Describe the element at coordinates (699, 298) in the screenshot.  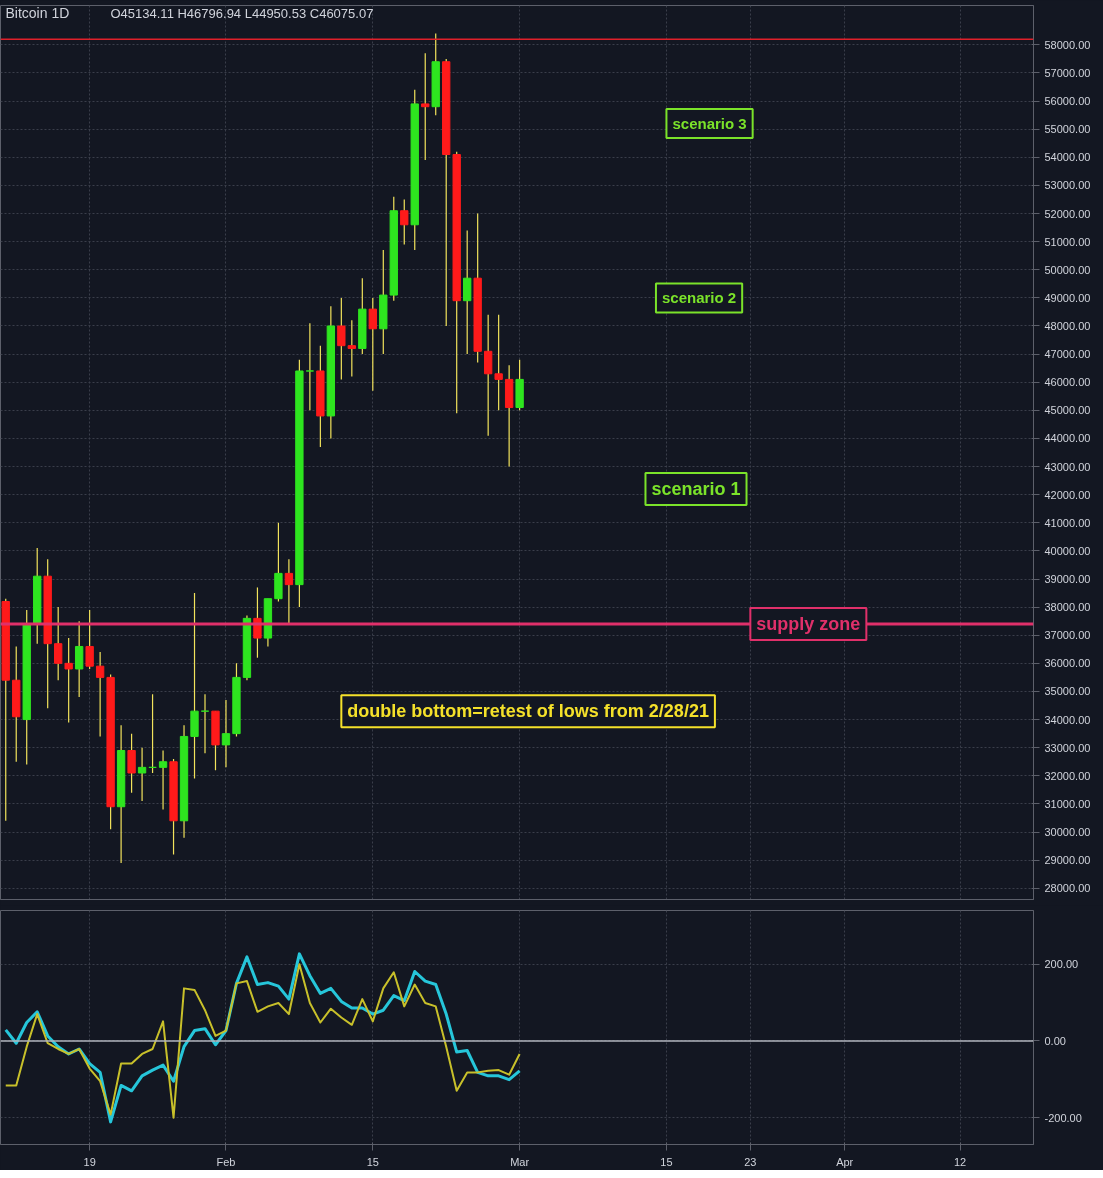
I see `annotation: scenario 2` at that location.